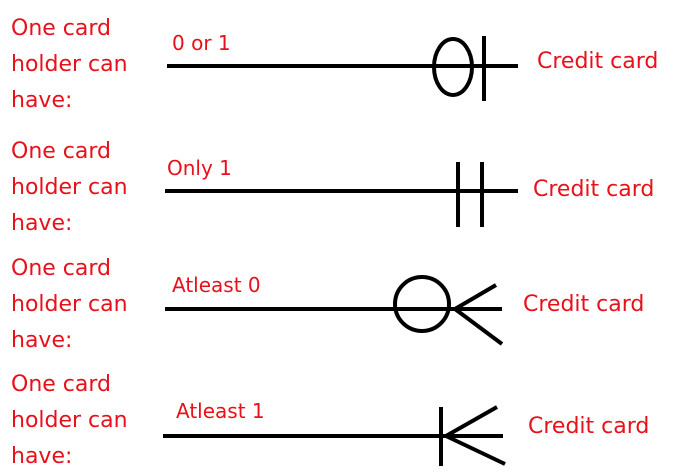 The image size is (683, 475). Describe the element at coordinates (216, 285) in the screenshot. I see `row3-cardinality-label: Atleast 0` at that location.